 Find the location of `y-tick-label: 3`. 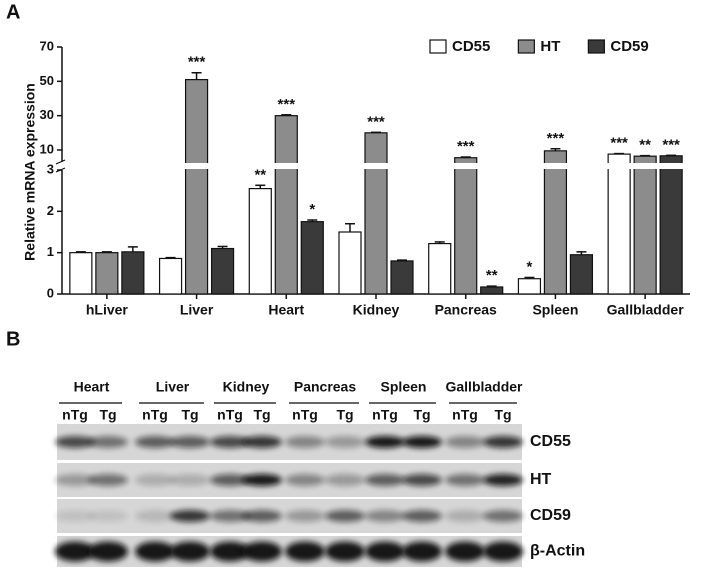

y-tick-label: 3 is located at coordinates (50, 168).